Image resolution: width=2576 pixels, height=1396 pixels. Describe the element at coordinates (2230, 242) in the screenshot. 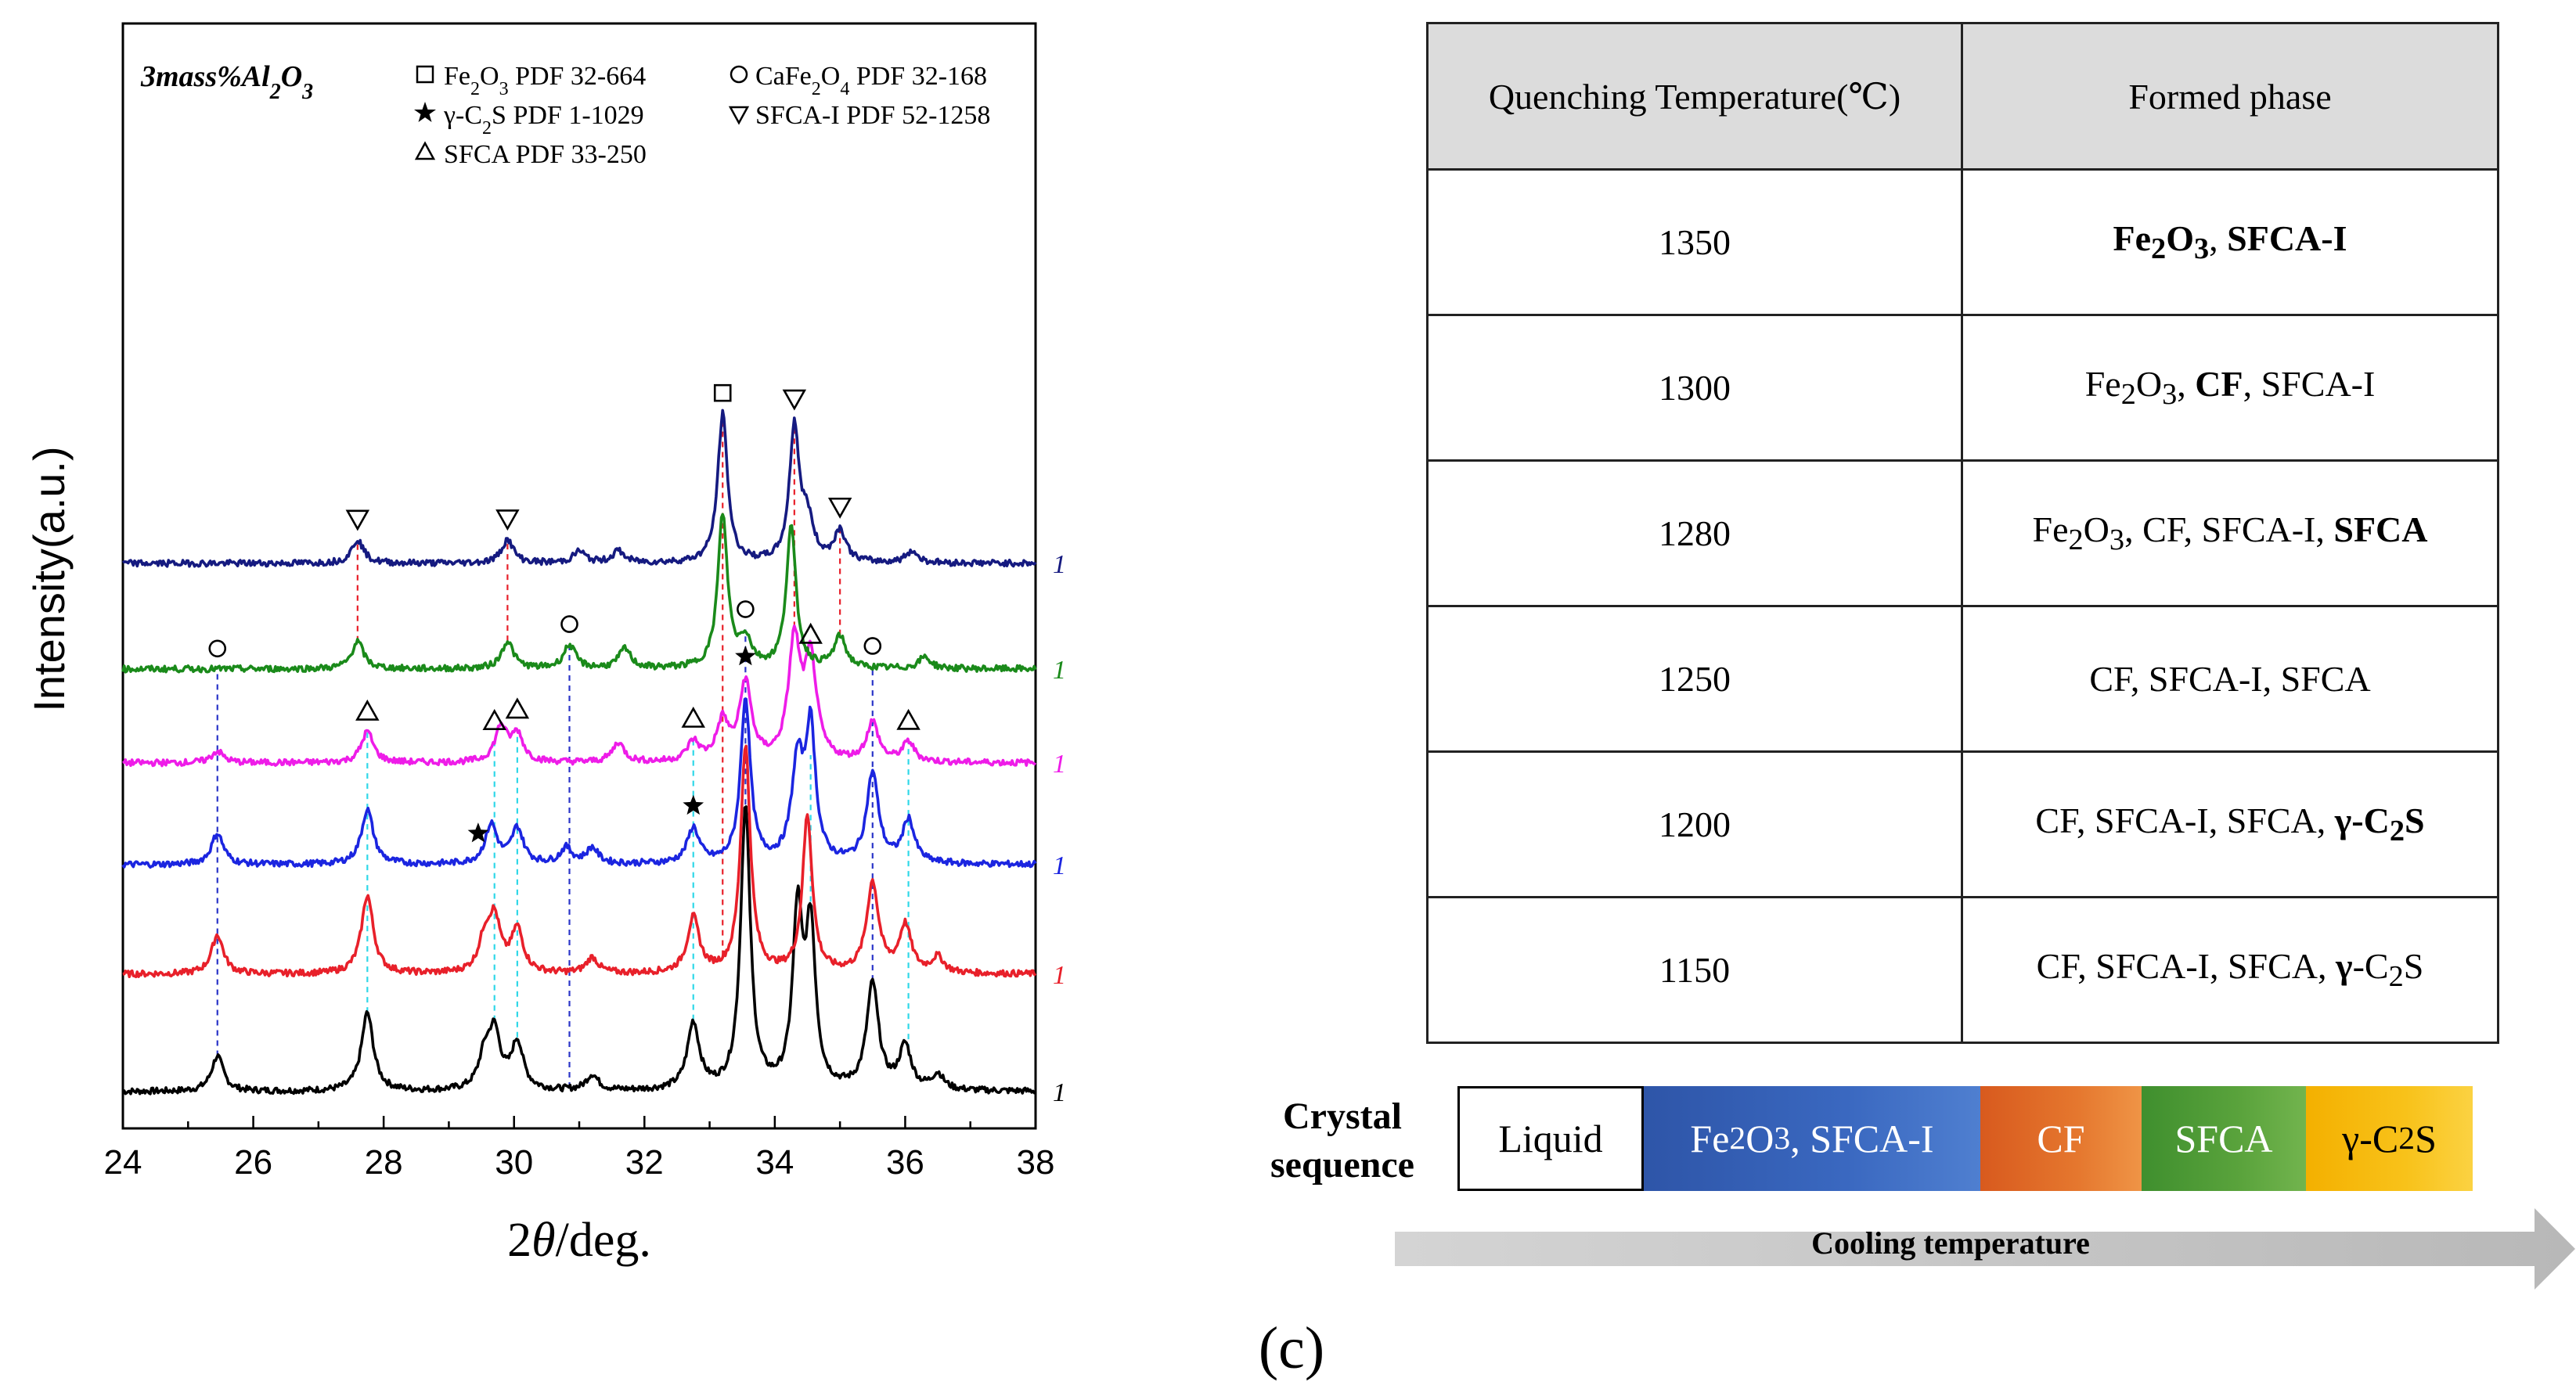

I see `phase-cell: Fe2O3, SFCA-I` at that location.